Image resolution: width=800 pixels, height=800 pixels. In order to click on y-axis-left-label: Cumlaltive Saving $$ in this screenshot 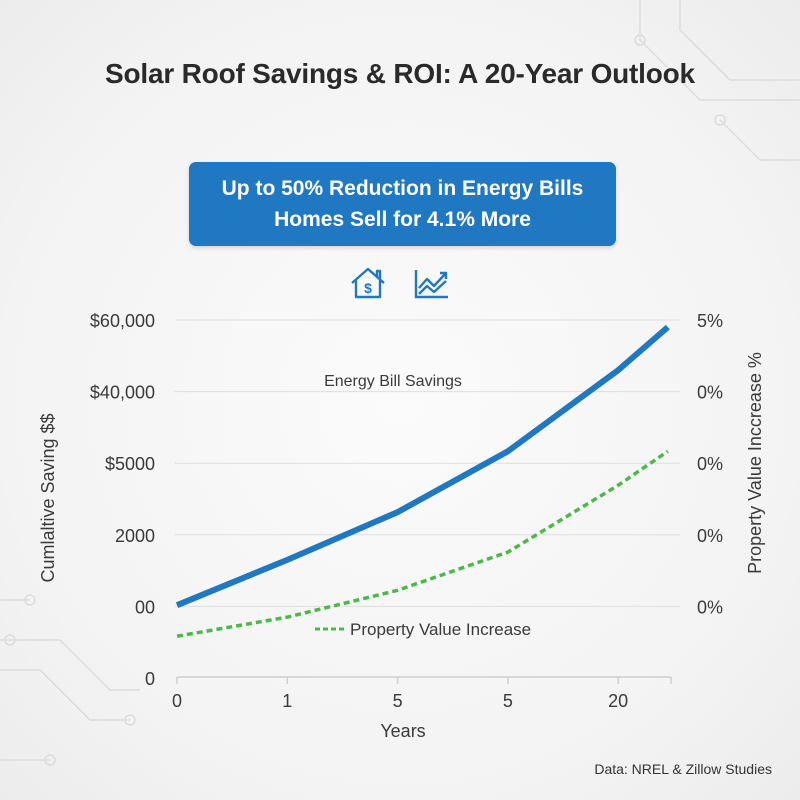, I will do `click(48, 497)`.